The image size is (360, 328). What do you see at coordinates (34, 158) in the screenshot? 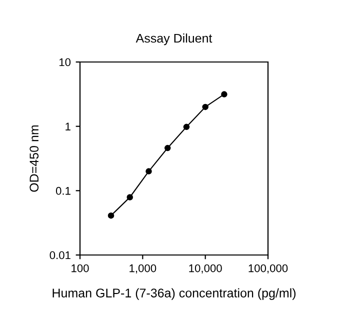
I see `y-axis-title: OD=450 nm` at bounding box center [34, 158].